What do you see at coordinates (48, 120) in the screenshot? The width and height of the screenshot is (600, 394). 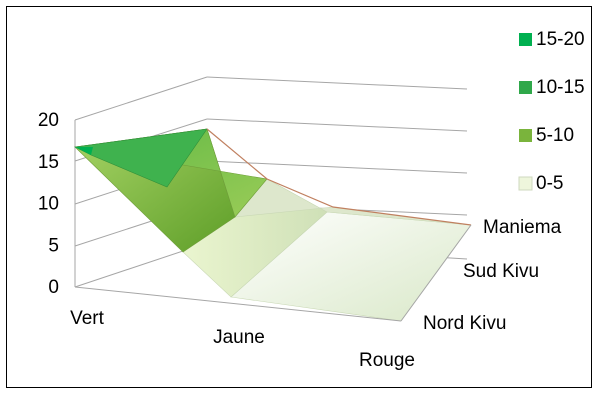 I see `z-tick-label: 20` at bounding box center [48, 120].